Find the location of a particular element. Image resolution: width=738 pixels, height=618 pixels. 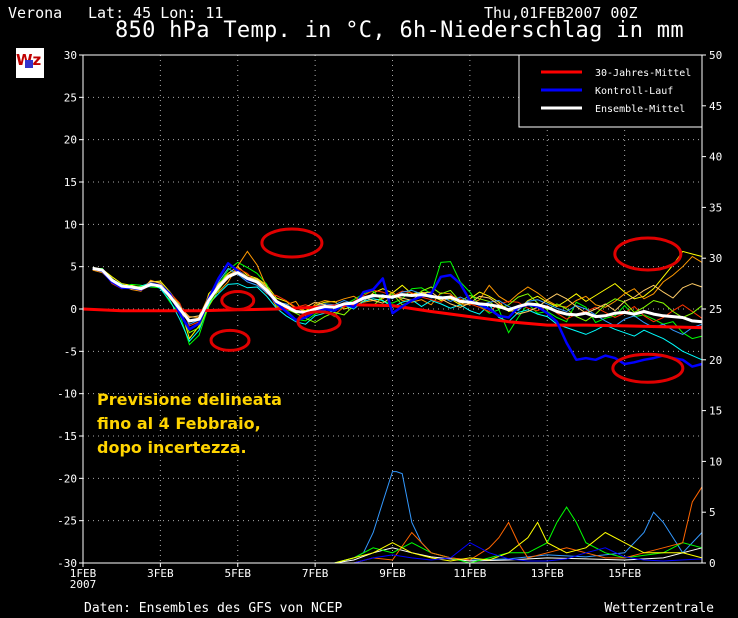

y-left-tick-label: -10 is located at coordinates (67, 394).